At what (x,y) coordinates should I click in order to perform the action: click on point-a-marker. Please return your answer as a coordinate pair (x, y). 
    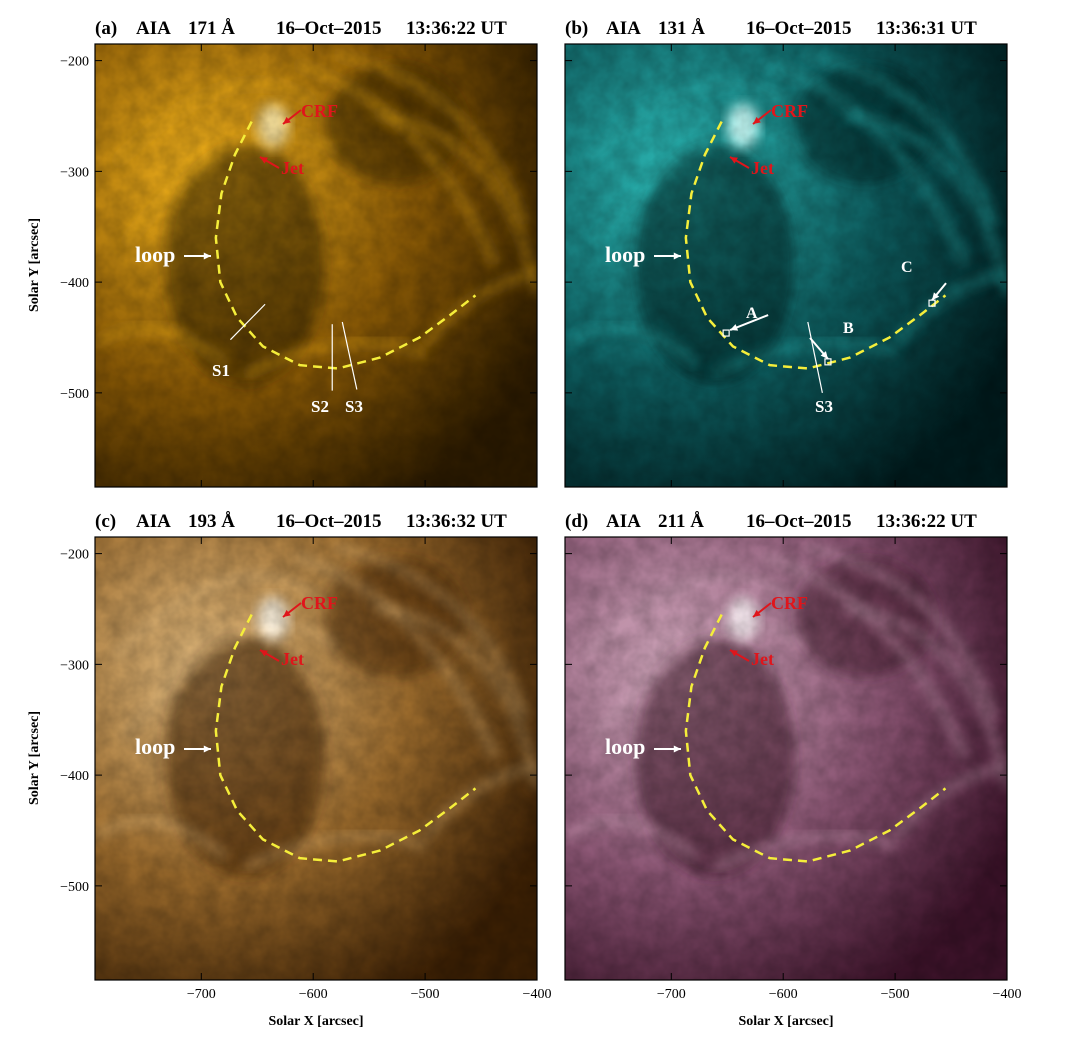
    Looking at the image, I should click on (726, 333).